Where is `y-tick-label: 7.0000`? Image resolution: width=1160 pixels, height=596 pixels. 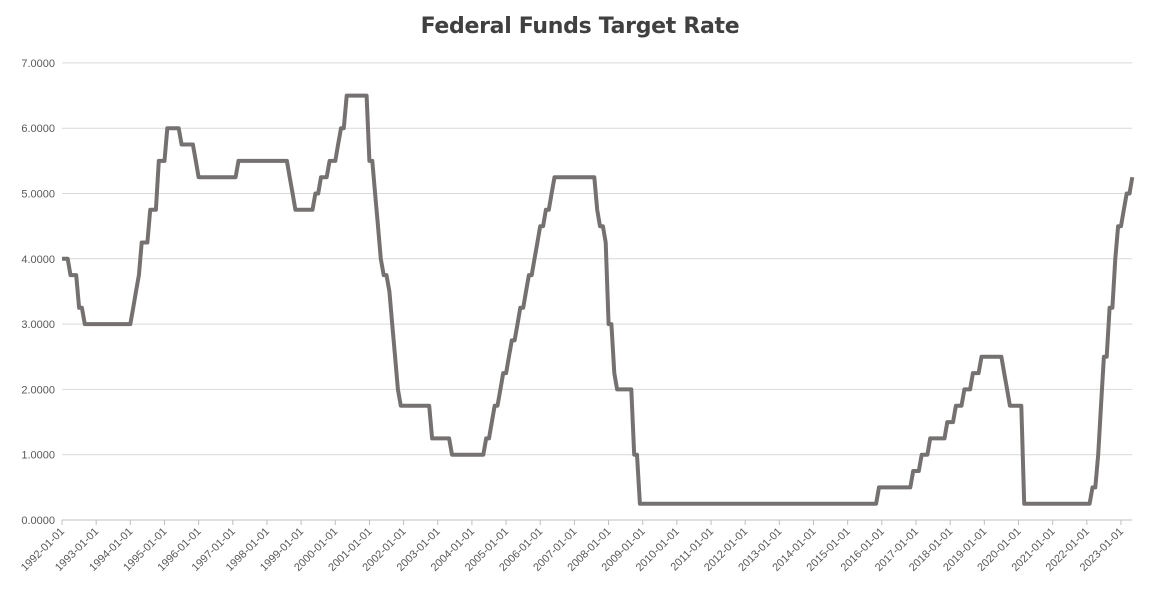
y-tick-label: 7.0000 is located at coordinates (38, 64).